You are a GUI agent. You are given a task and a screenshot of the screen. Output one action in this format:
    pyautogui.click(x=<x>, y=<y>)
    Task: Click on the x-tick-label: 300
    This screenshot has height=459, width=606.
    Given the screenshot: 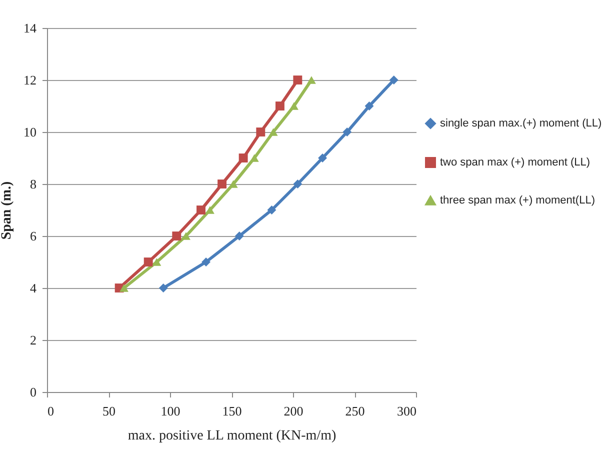 What is the action you would take?
    pyautogui.click(x=406, y=411)
    